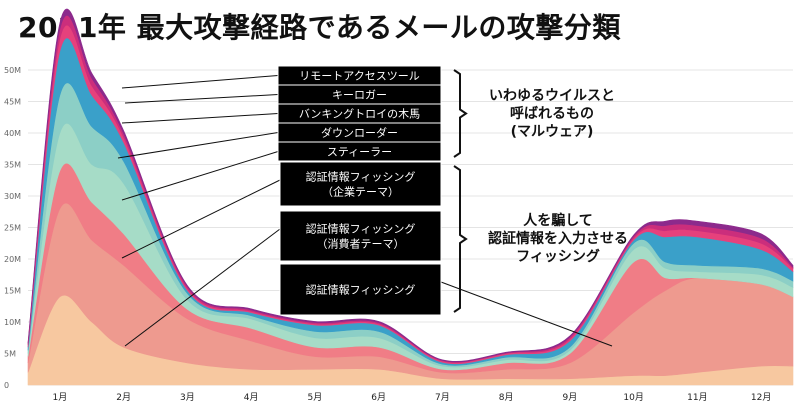 The image size is (800, 415). Describe the element at coordinates (12, 70) in the screenshot. I see `y-tick-label: 50M` at that location.